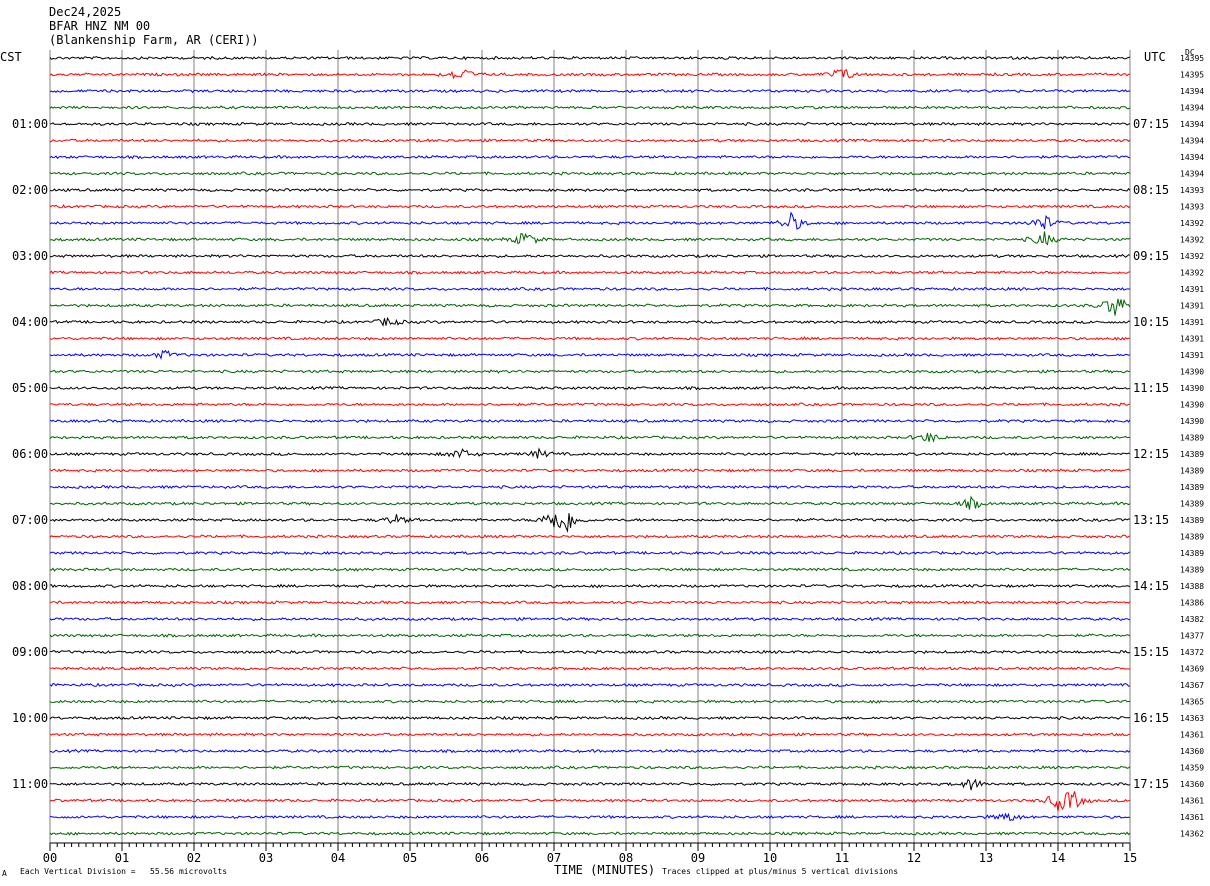 The width and height of the screenshot is (1210, 886). I want to click on cst-hour-label: 08:00, so click(30, 586).